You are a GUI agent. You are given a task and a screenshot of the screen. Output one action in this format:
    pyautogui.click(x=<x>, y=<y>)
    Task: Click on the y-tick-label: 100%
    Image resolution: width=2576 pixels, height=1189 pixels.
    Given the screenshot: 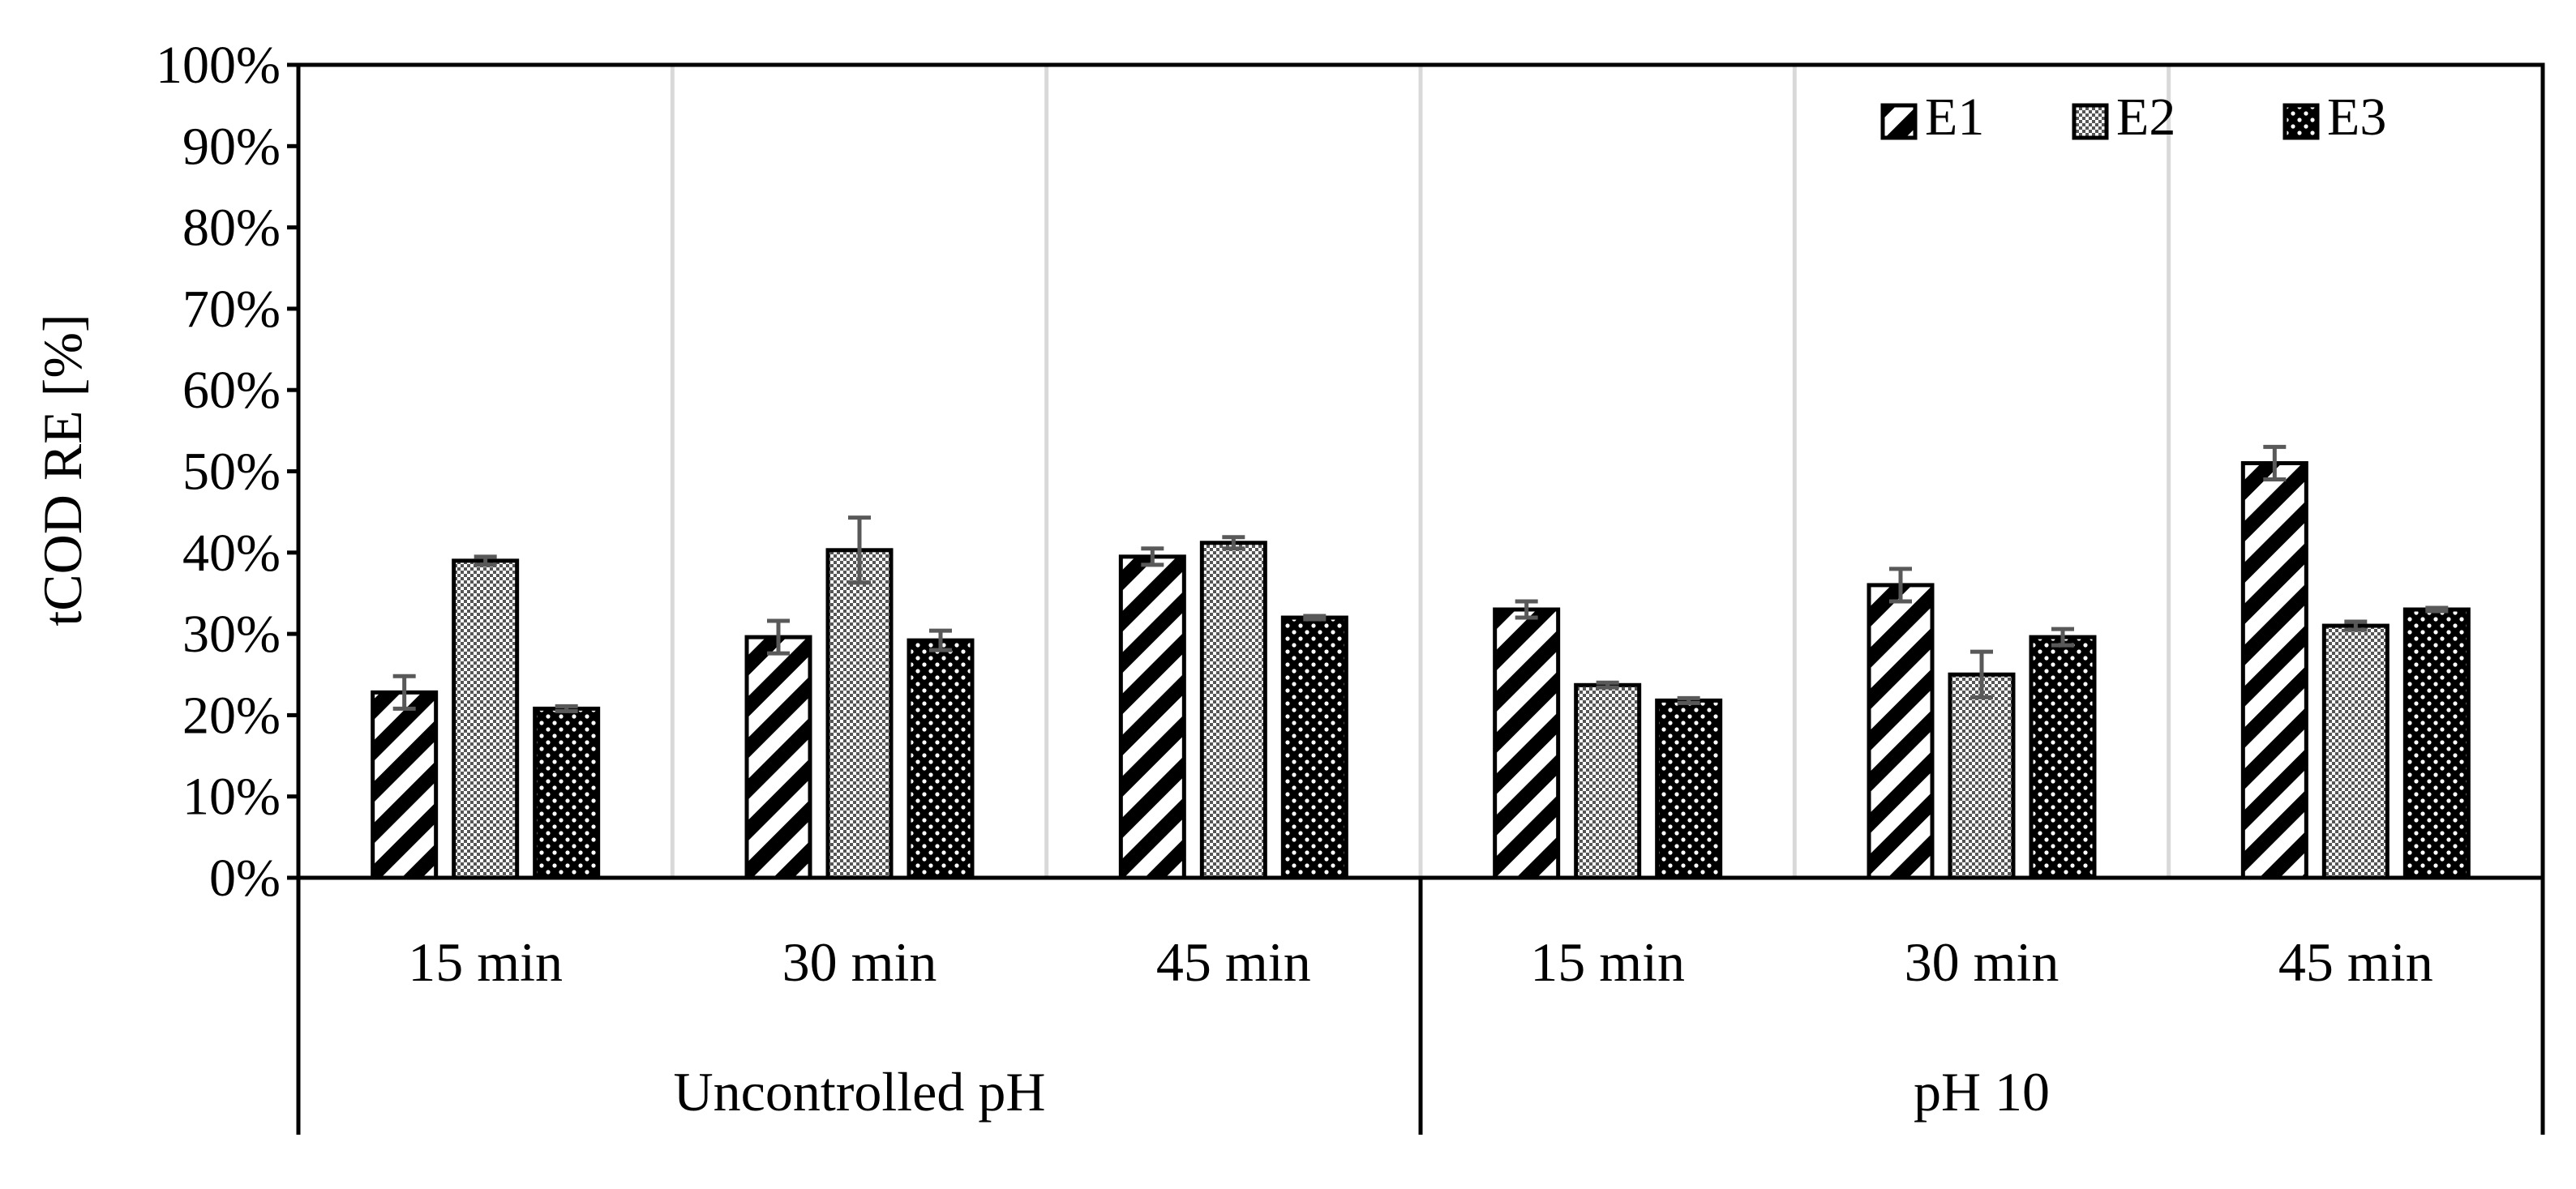 What is the action you would take?
    pyautogui.click(x=218, y=65)
    